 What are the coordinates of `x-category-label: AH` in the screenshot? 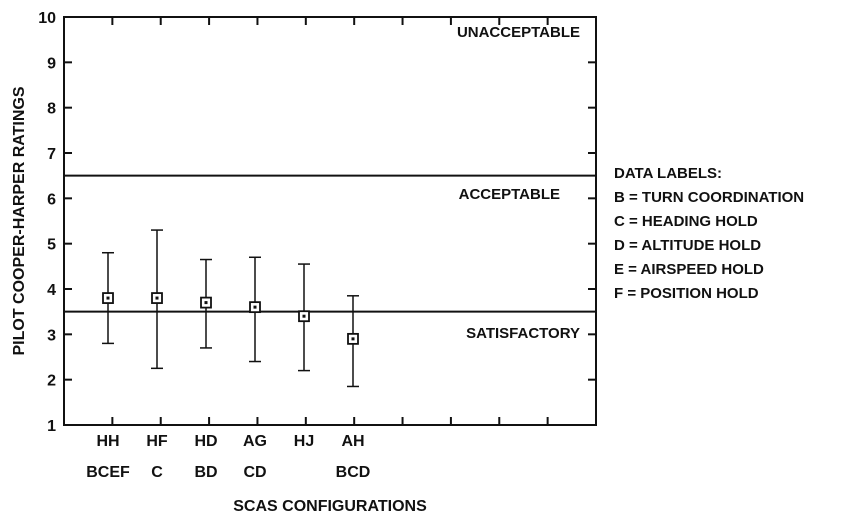 It's located at (352, 441).